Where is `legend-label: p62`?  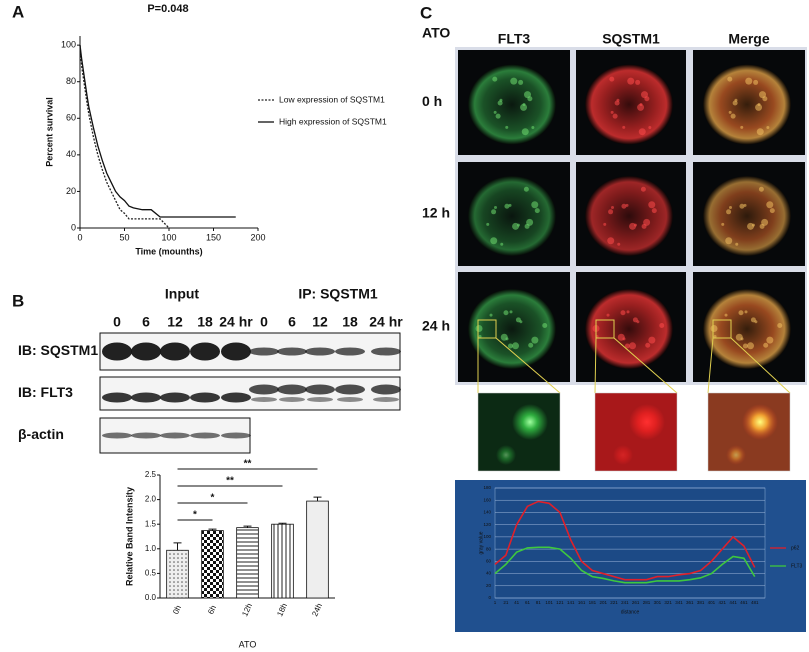 legend-label: p62 is located at coordinates (795, 548).